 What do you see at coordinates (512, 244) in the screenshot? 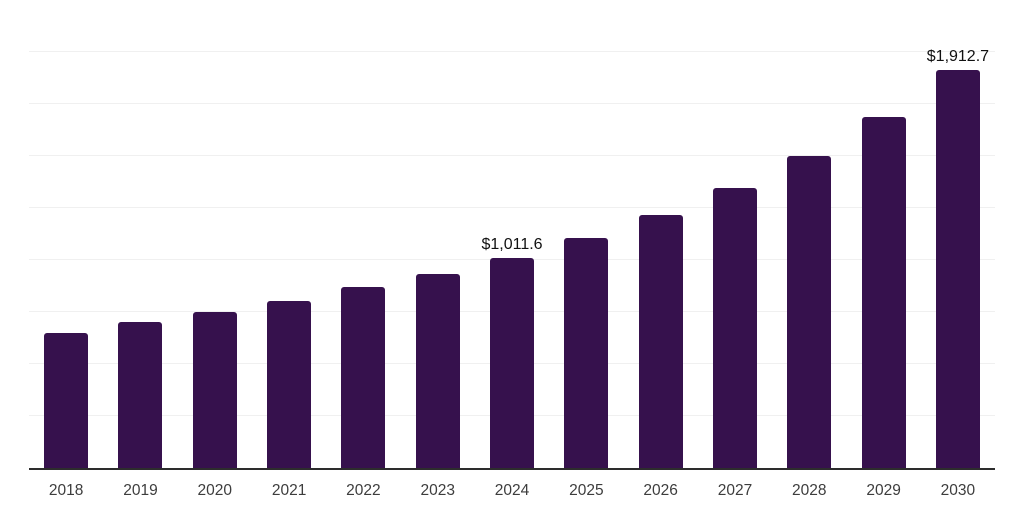
I see `bar-value-label-2024: $1,011.6` at bounding box center [512, 244].